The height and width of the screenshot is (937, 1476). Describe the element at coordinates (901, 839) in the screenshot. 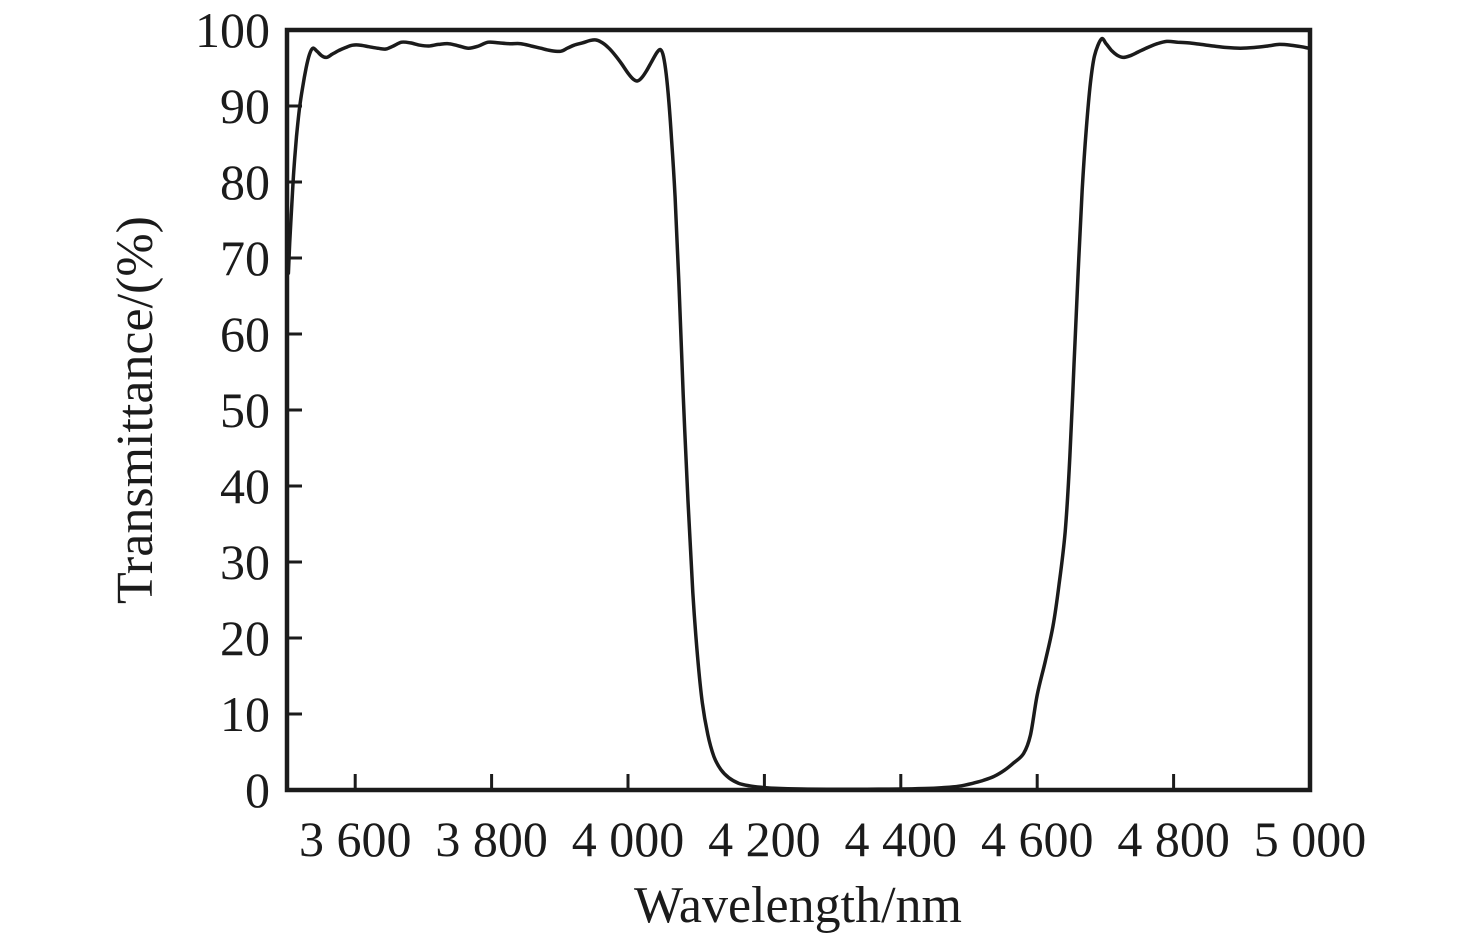

I see `x-tick-label: 4 400` at that location.